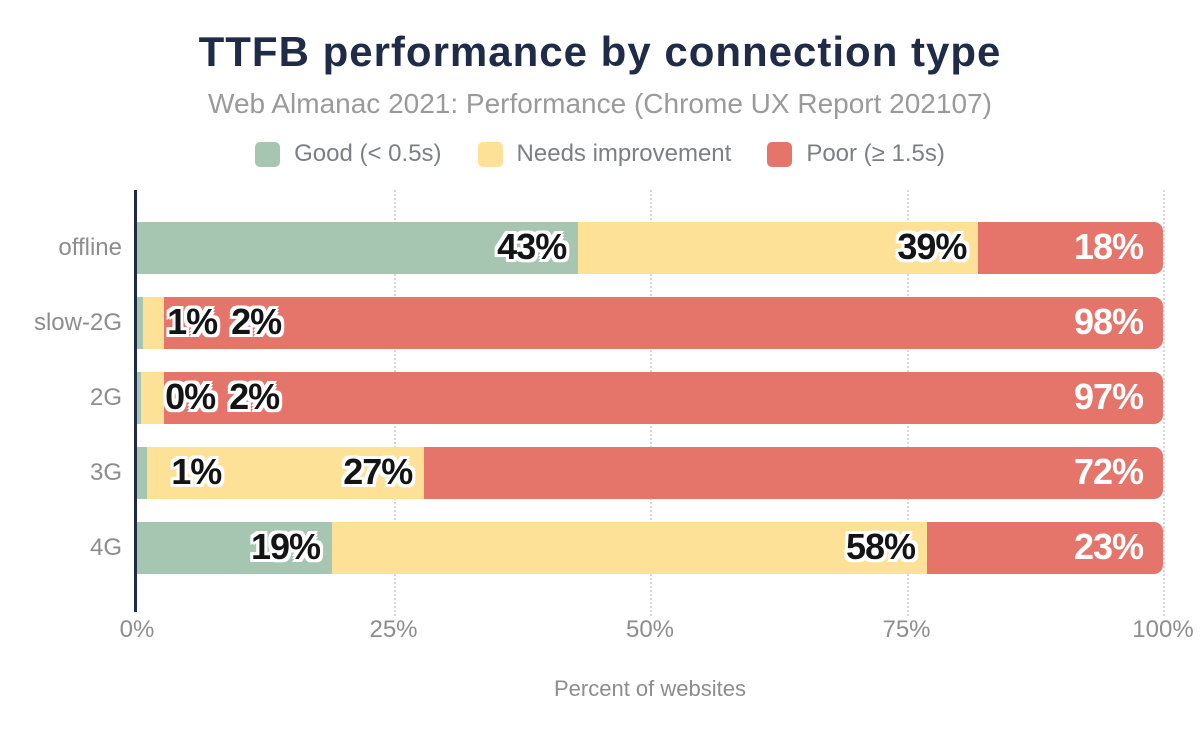 The height and width of the screenshot is (742, 1200). I want to click on bar-value-label: 72%, so click(1108, 471).